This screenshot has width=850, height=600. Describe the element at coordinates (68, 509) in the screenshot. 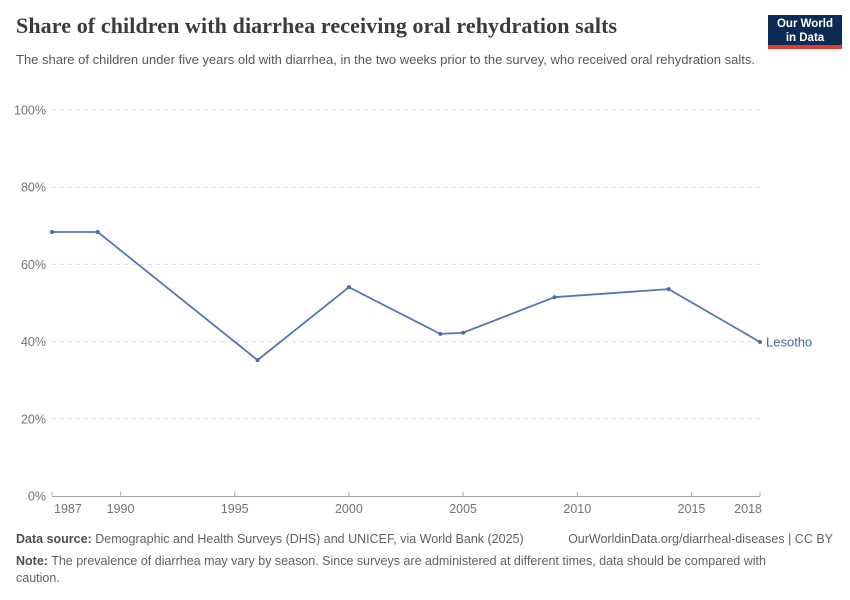

I see `x-tick-label: 1987` at that location.